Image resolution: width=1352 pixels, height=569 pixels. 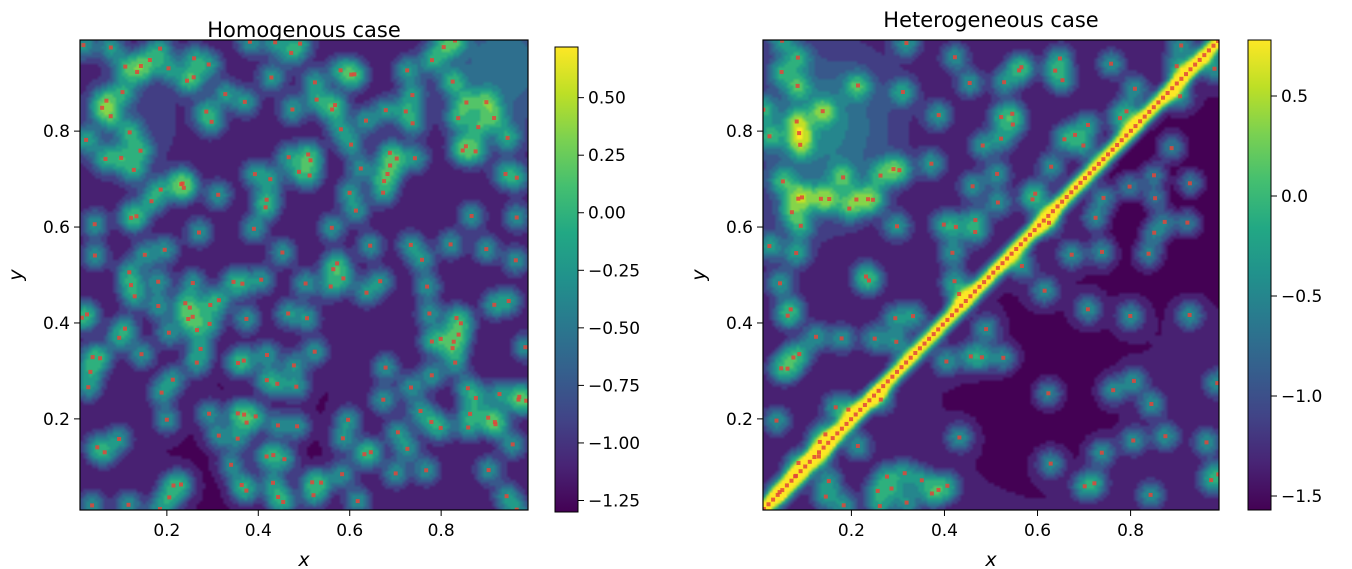 What do you see at coordinates (944, 531) in the screenshot?
I see `x-tick-label: 0.4` at bounding box center [944, 531].